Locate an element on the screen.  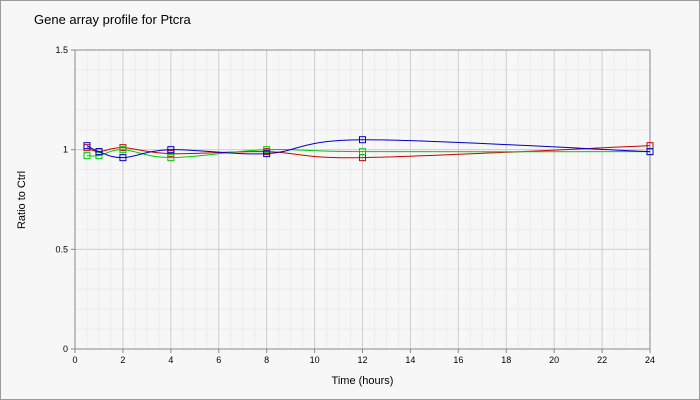
x-axis-ticks: 0 2 4 6 8 10 12 14 16 18 20 22 24 is located at coordinates (363, 357).